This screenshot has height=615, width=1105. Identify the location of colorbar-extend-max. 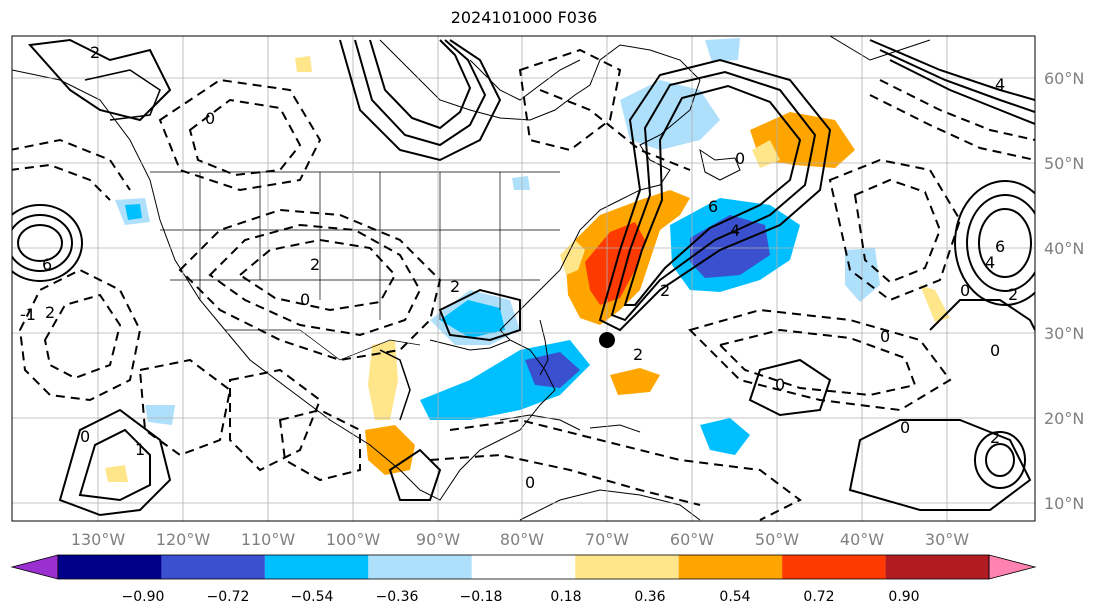
(1012, 567).